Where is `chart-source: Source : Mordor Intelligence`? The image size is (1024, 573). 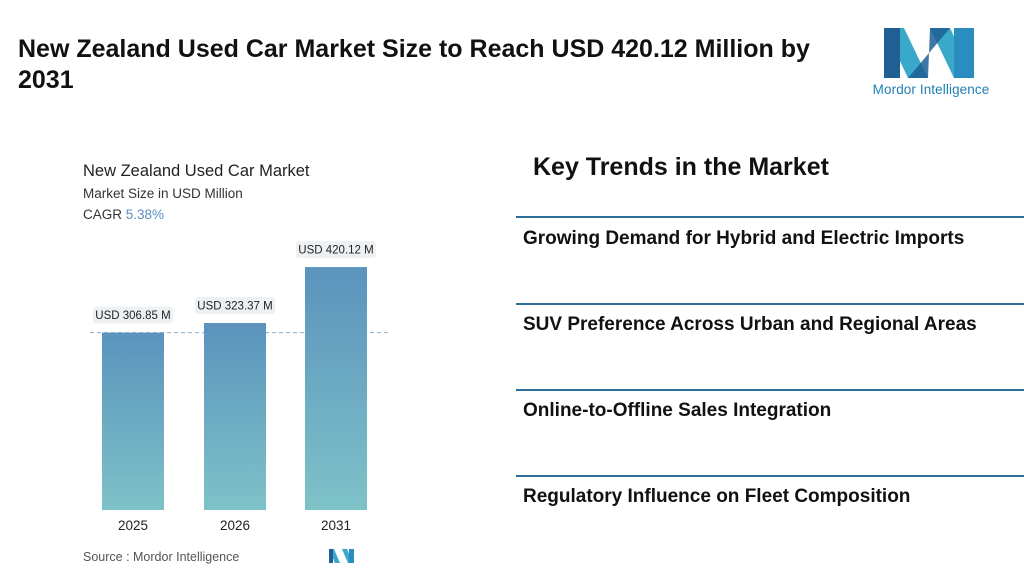 chart-source: Source : Mordor Intelligence is located at coordinates (161, 557).